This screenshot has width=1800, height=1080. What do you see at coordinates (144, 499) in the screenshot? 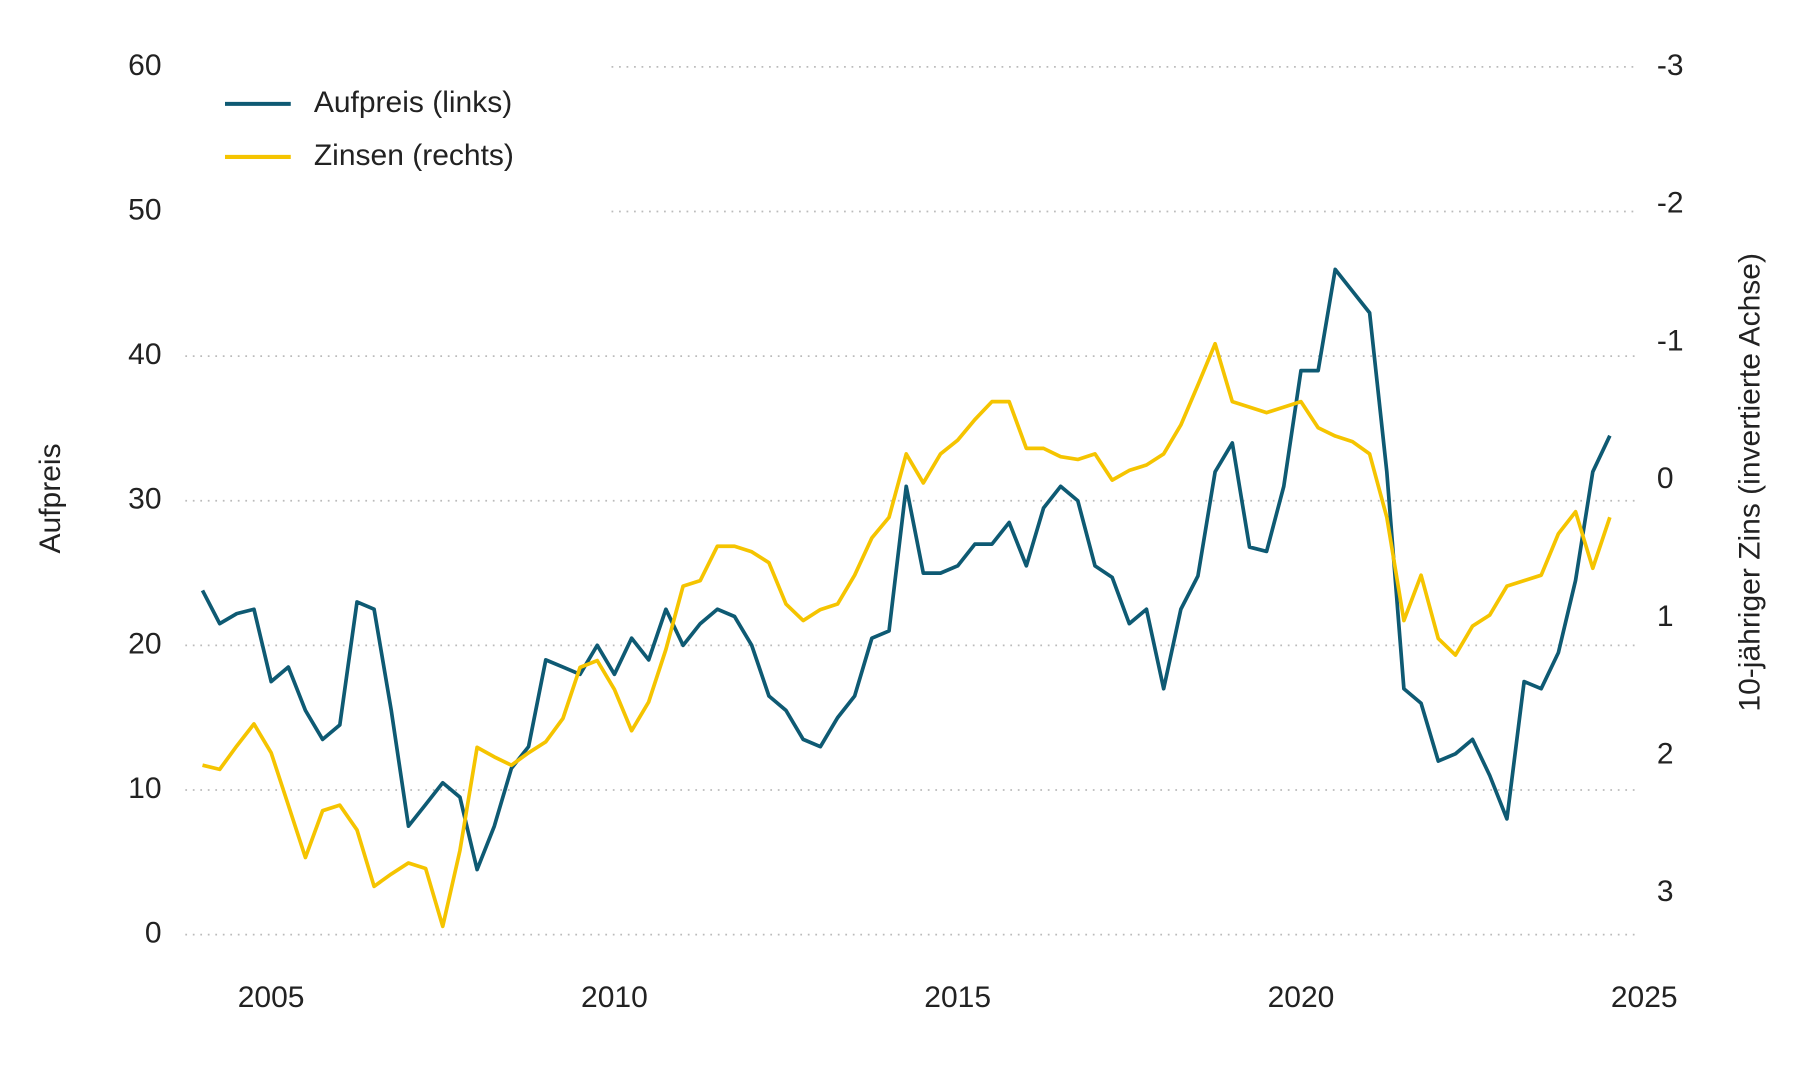
I see `y-tick-label: 30` at bounding box center [144, 499].